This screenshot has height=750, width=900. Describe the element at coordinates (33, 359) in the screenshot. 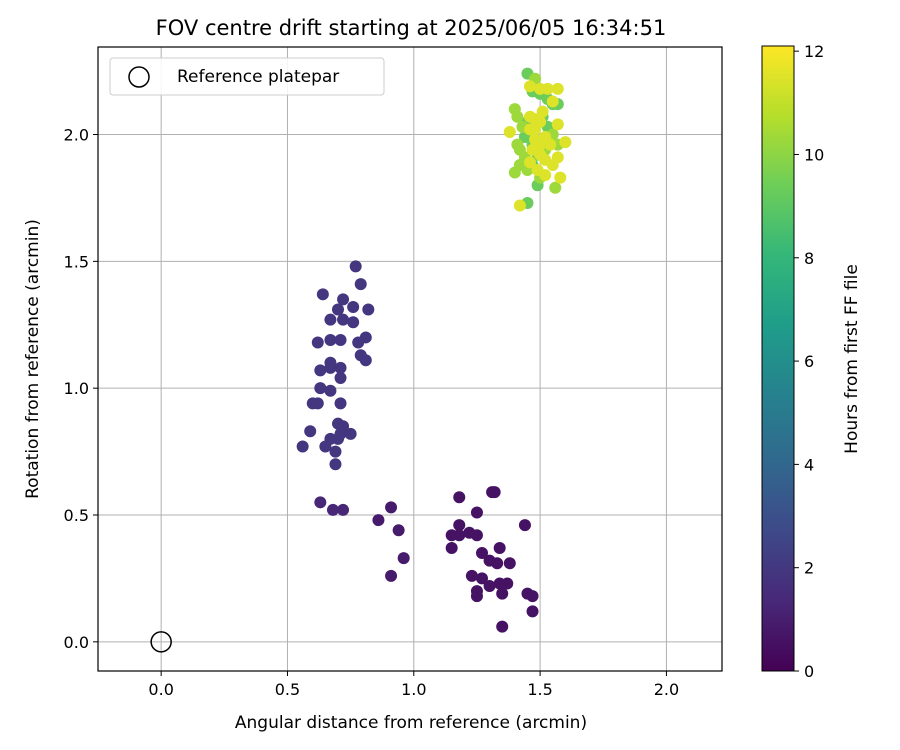

I see `y-axis-label: Rotation from reference (arcmin)` at that location.